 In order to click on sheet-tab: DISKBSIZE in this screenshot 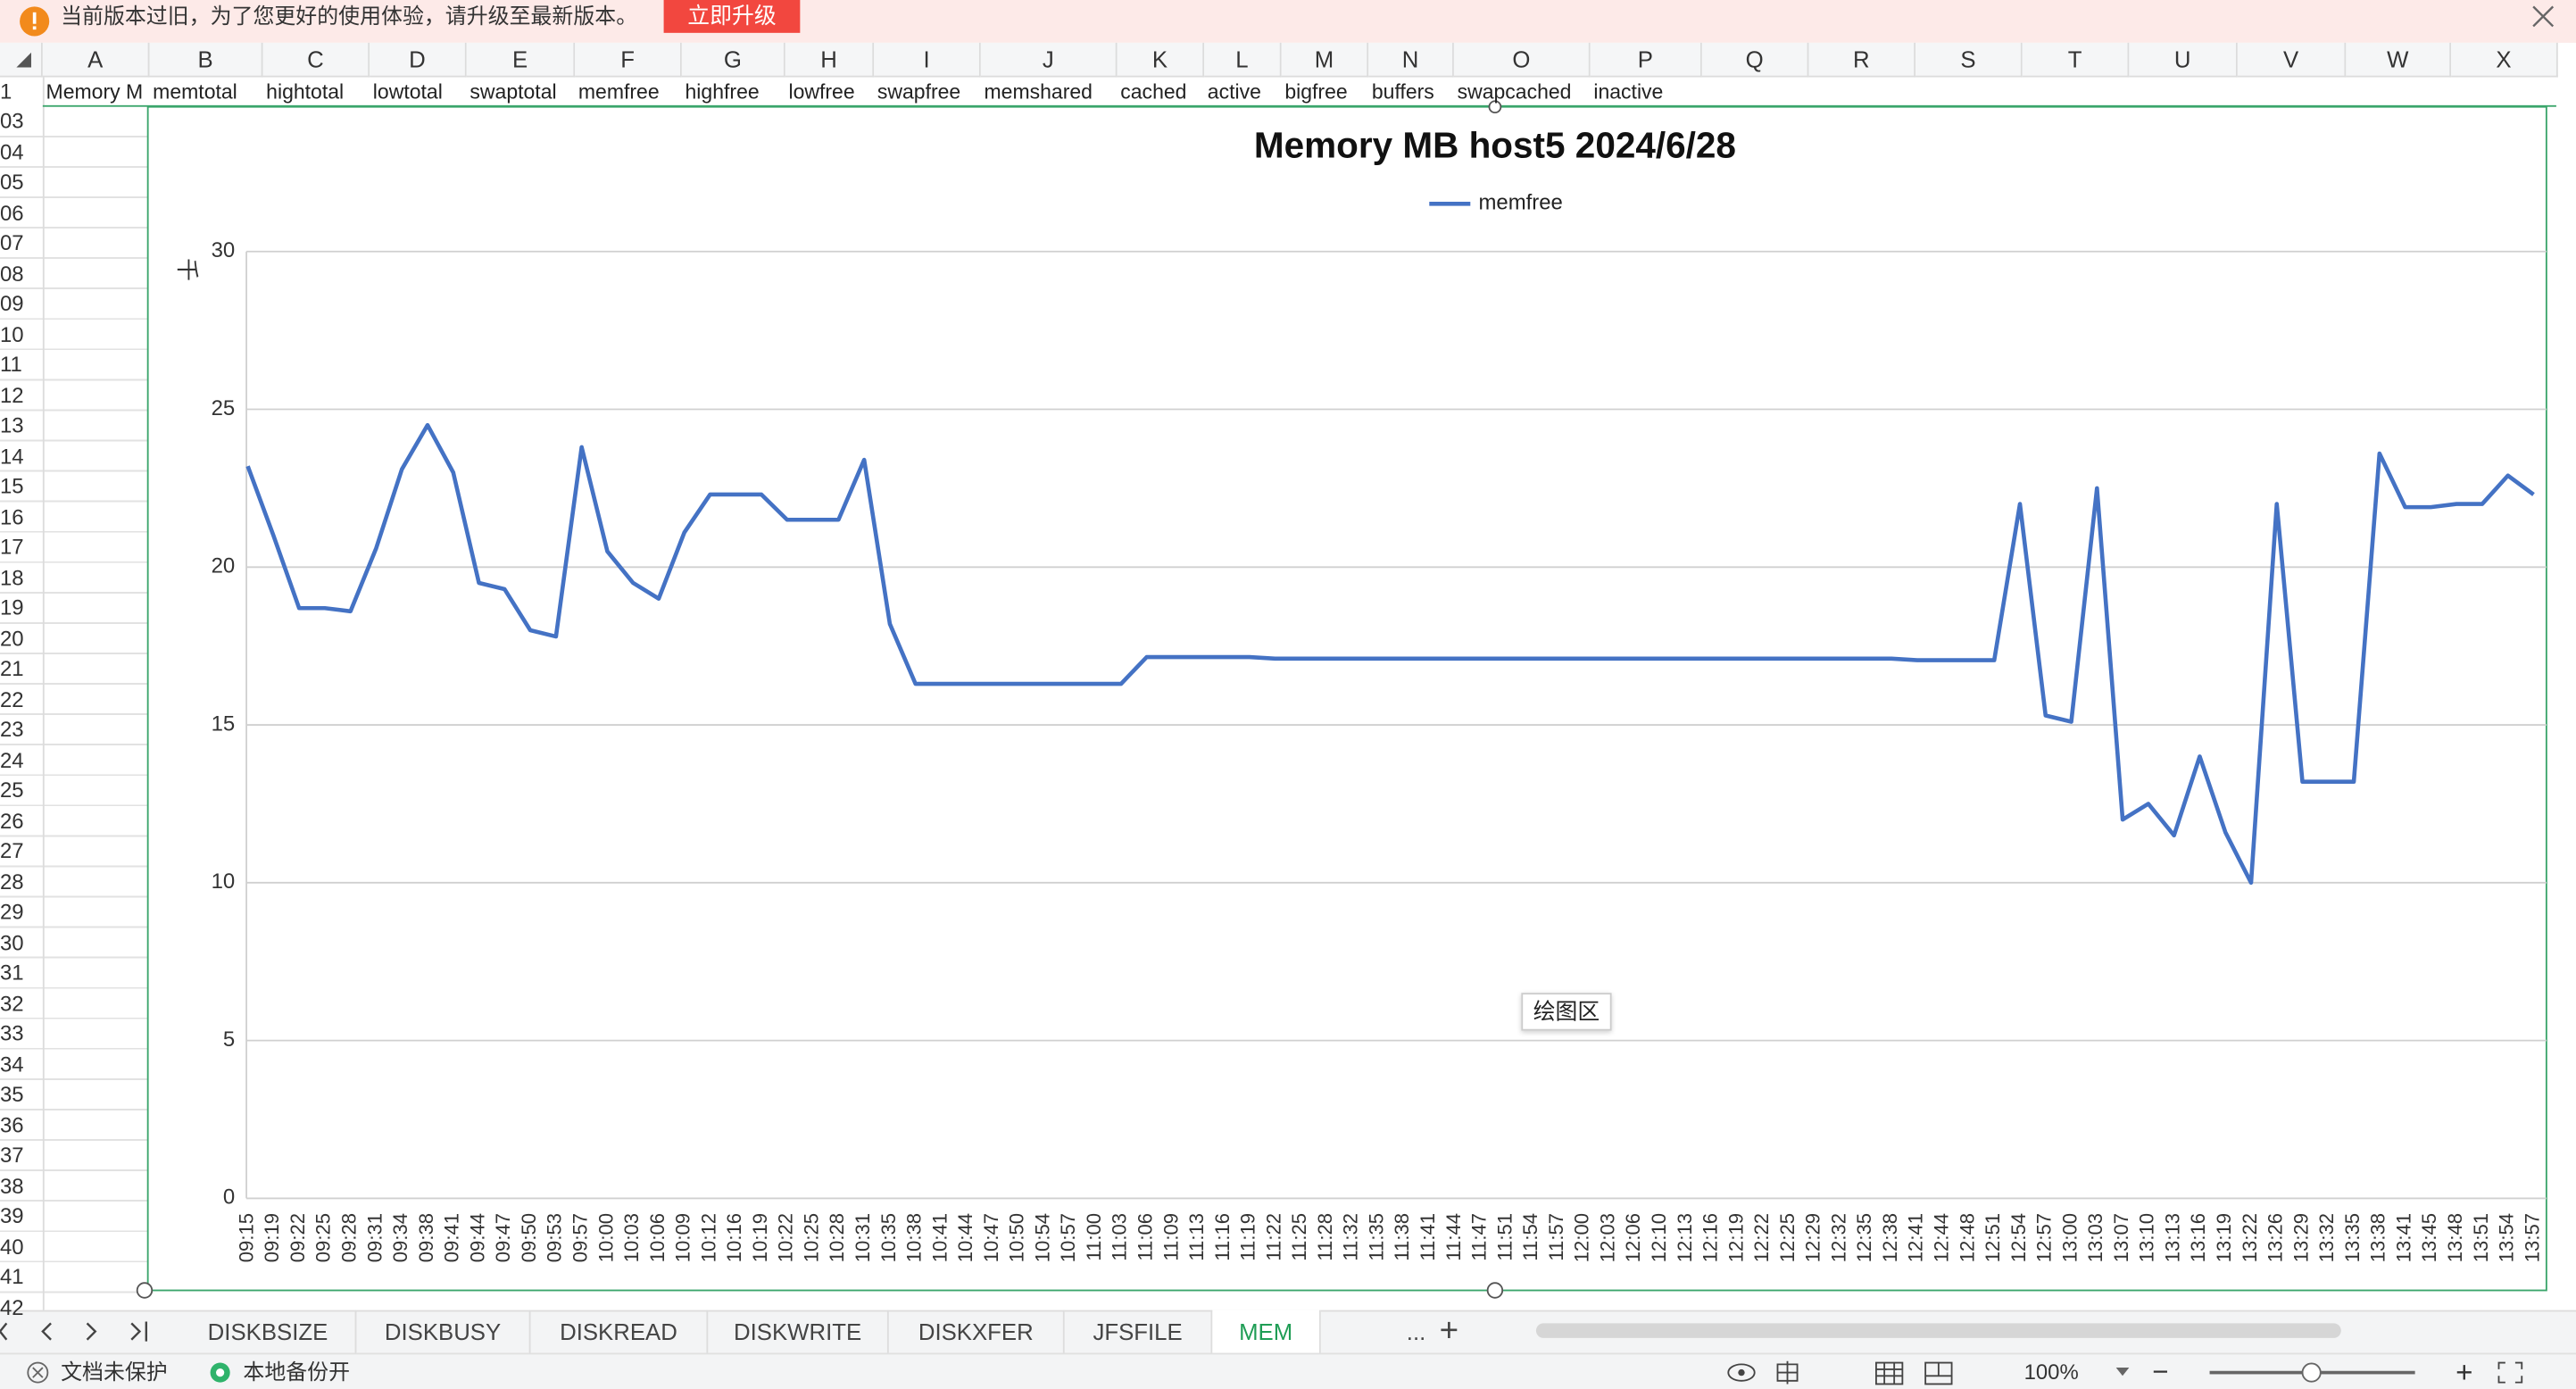, I will do `click(269, 1331)`.